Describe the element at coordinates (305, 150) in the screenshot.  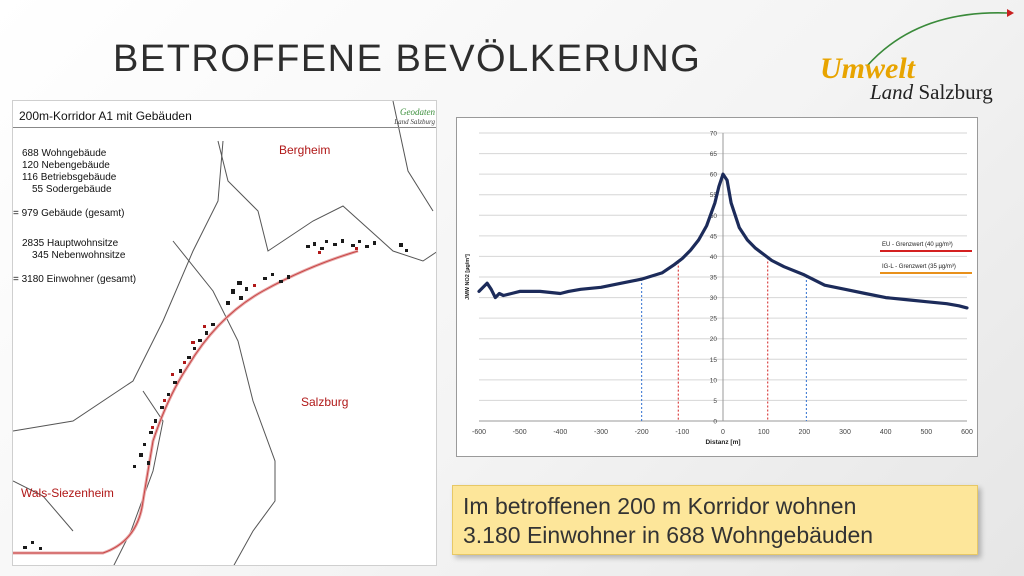
I see `place-bergheim: Bergheim` at that location.